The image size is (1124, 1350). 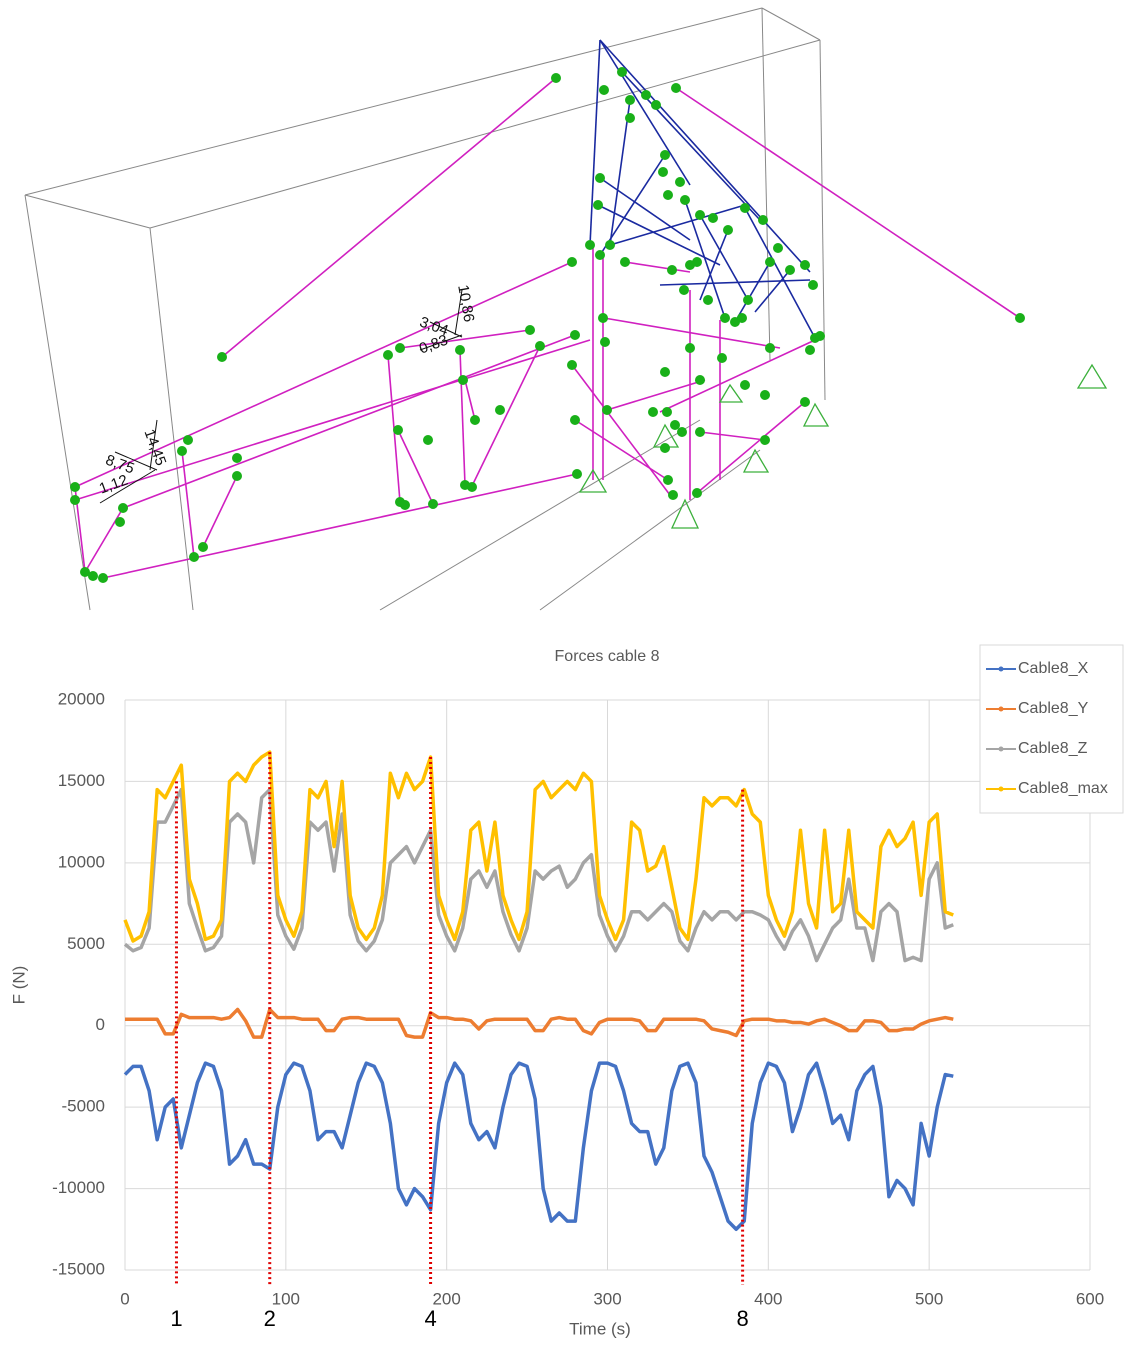 I want to click on x-tick-label: 200, so click(x=446, y=1298).